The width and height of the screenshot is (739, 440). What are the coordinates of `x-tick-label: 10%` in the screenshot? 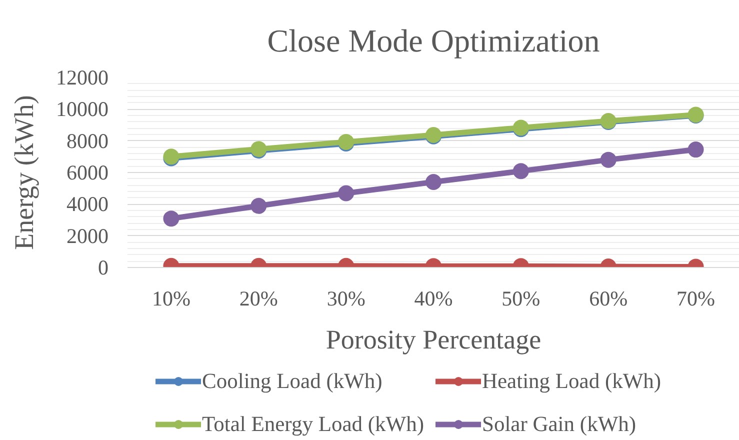 It's located at (171, 298).